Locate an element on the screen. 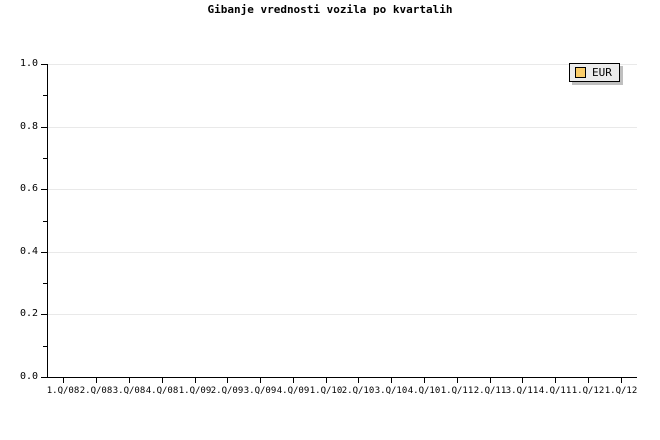 Image resolution: width=660 pixels, height=440 pixels. x-axis-tick-label: 1.Q/11 is located at coordinates (457, 391).